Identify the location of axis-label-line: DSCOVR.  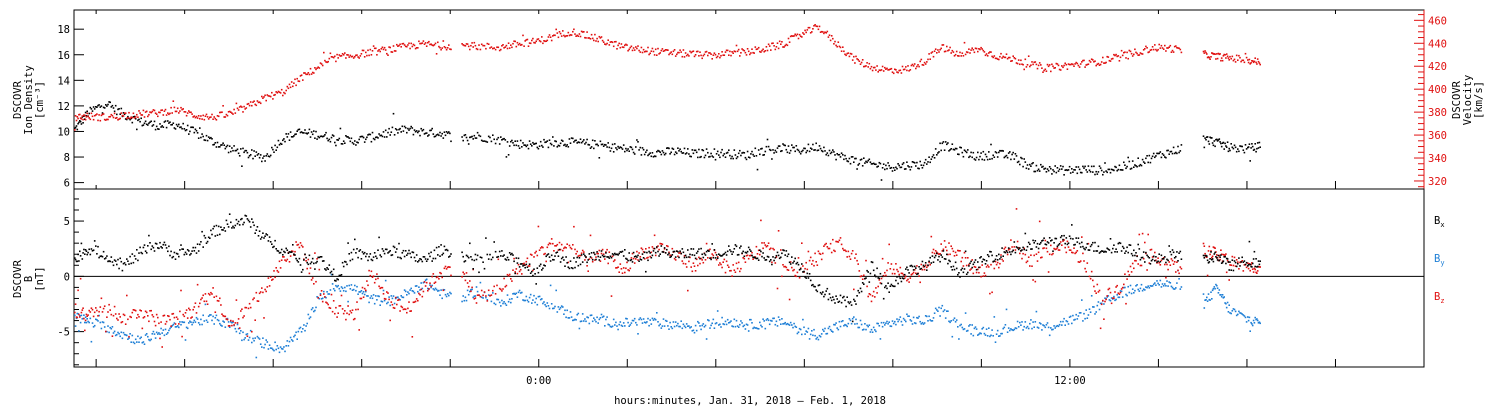
(18, 278).